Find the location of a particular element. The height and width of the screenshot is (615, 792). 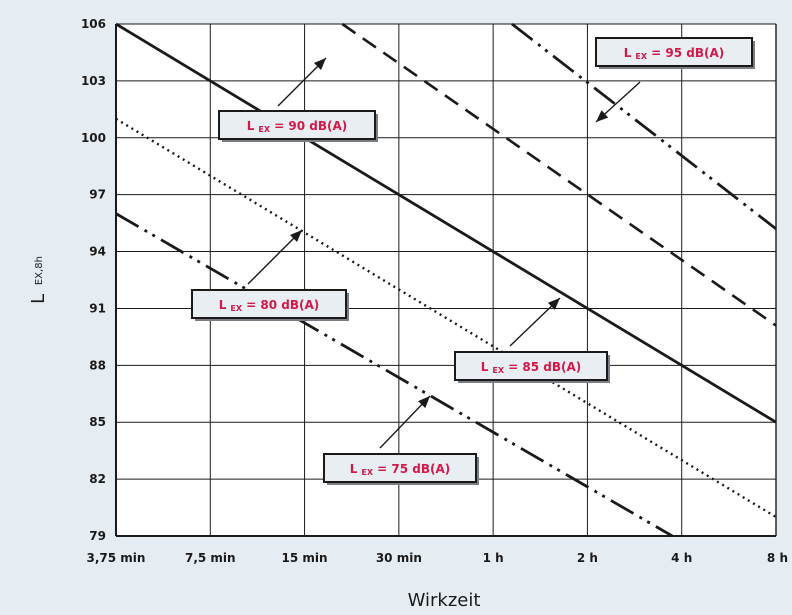

annotation-text: L EX = 75 dB(A) is located at coordinates (400, 469).